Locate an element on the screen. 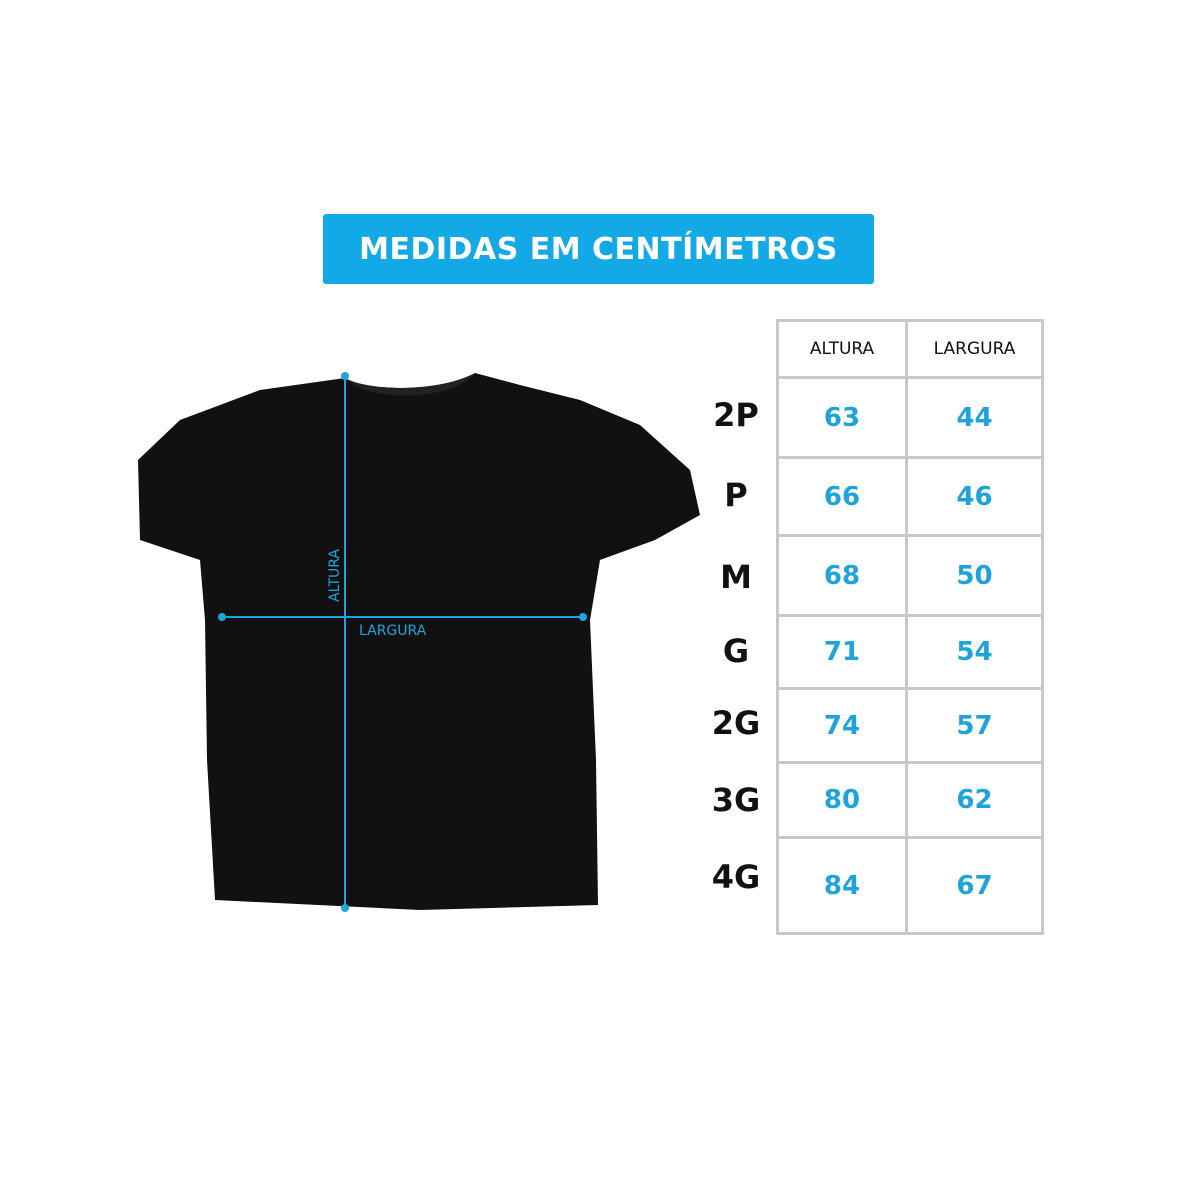  altura-cell: 71 is located at coordinates (842, 652).